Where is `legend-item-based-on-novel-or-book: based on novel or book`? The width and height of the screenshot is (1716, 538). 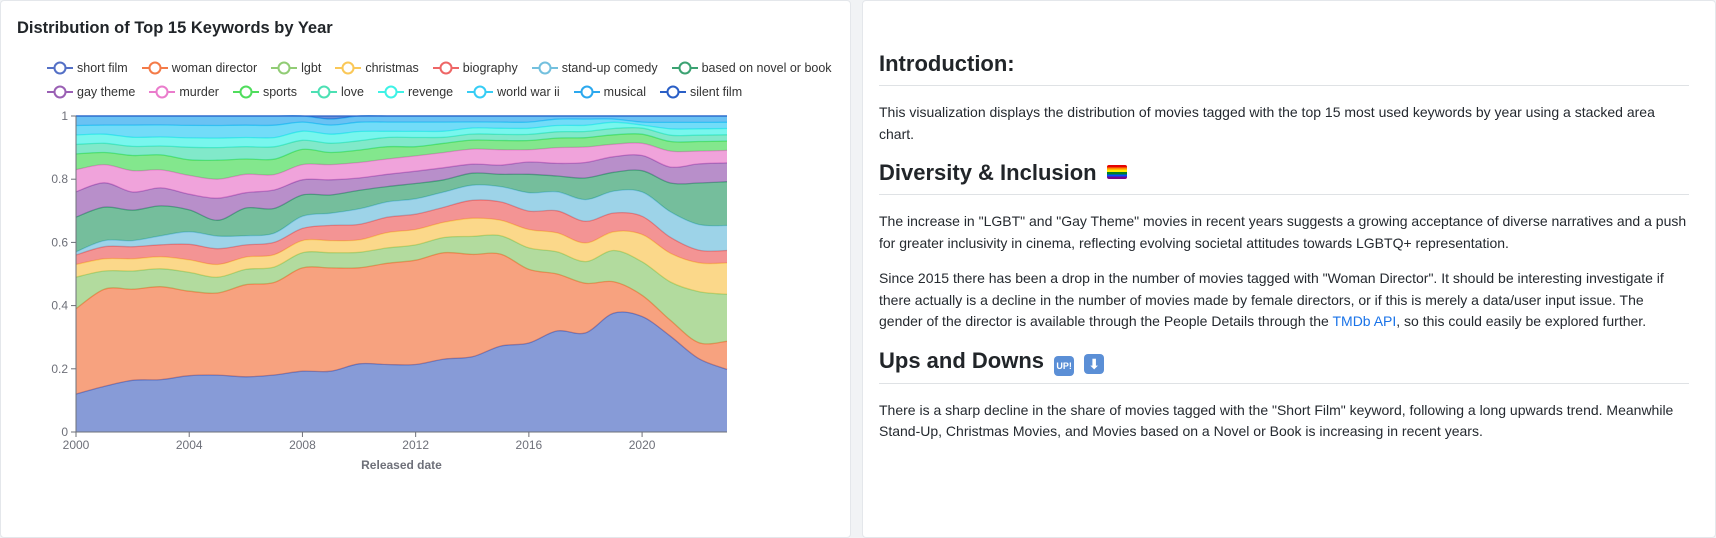 legend-item-based-on-novel-or-book: based on novel or book is located at coordinates (751, 68).